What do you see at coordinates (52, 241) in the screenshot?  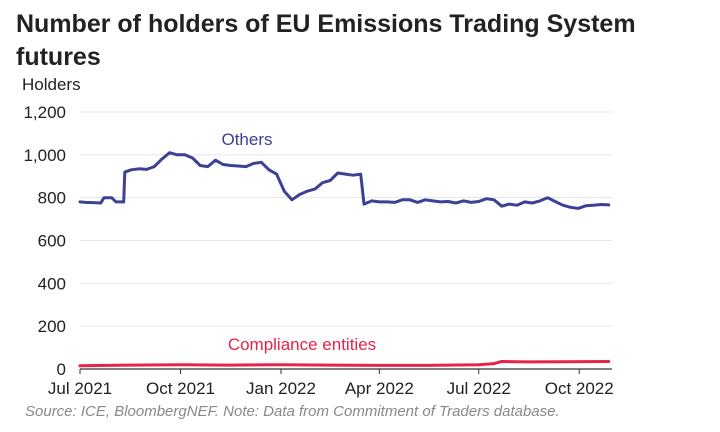 I see `y-tick-label: 600` at bounding box center [52, 241].